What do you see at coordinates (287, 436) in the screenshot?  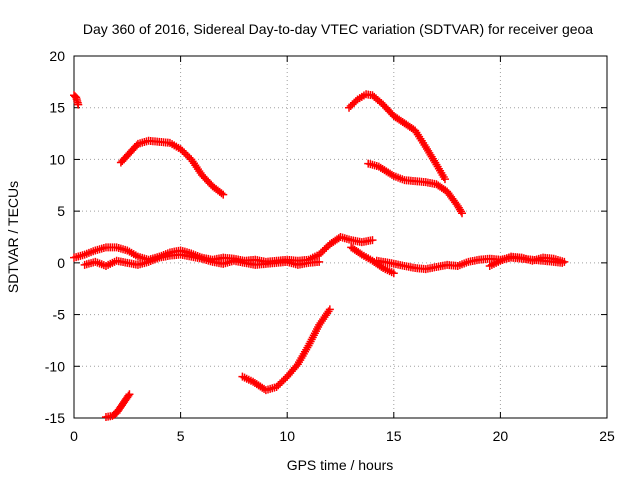 I see `x-tick-label: 10` at bounding box center [287, 436].